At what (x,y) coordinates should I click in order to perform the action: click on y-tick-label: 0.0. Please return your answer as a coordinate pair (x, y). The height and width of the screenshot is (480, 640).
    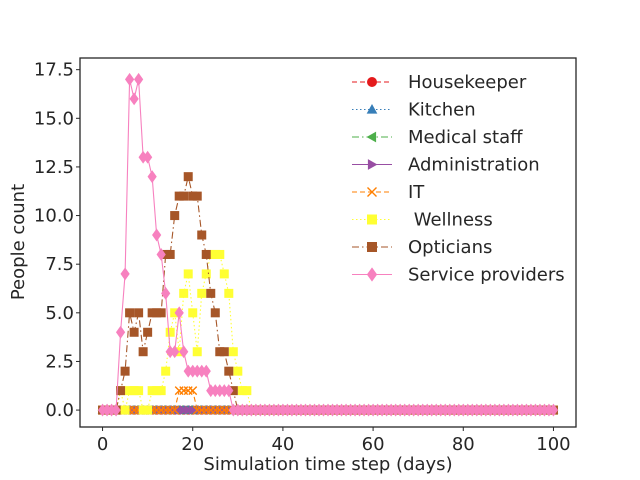
    Looking at the image, I should click on (59, 410).